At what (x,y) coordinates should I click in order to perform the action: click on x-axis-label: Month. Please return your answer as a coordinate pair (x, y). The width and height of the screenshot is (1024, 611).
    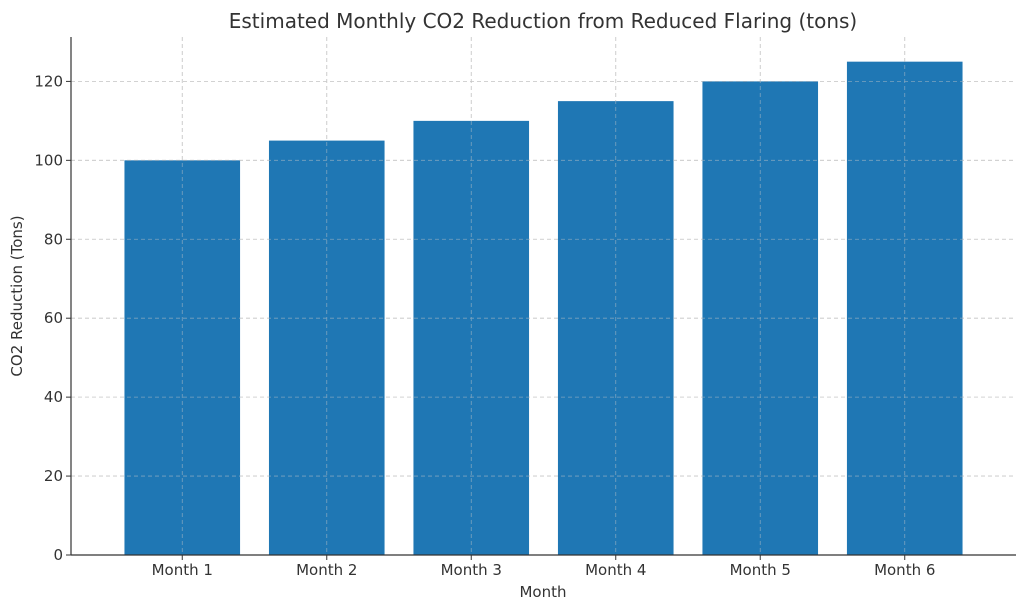
    Looking at the image, I should click on (542, 592).